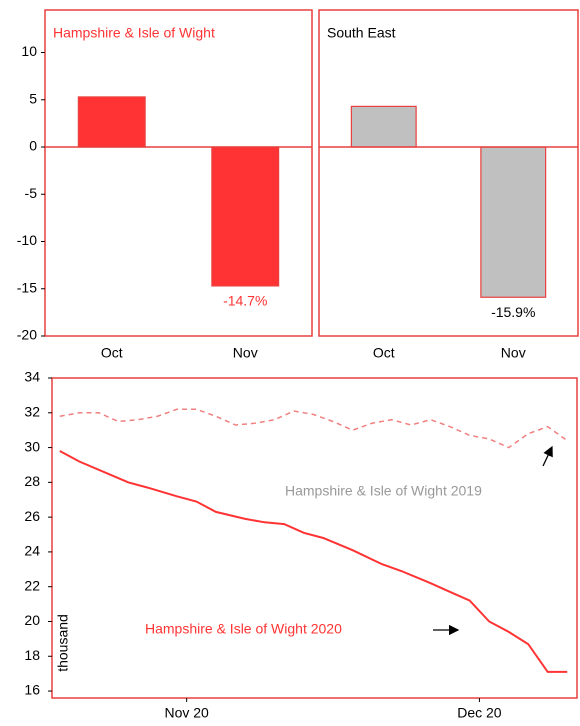 Image resolution: width=580 pixels, height=726 pixels. What do you see at coordinates (32, 446) in the screenshot?
I see `y-tick-label: 30` at bounding box center [32, 446].